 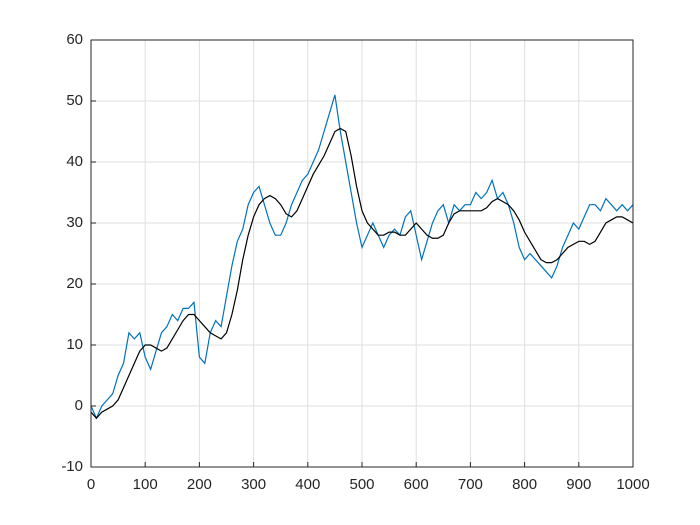 What do you see at coordinates (578, 484) in the screenshot?
I see `x-tick-label: 900` at bounding box center [578, 484].